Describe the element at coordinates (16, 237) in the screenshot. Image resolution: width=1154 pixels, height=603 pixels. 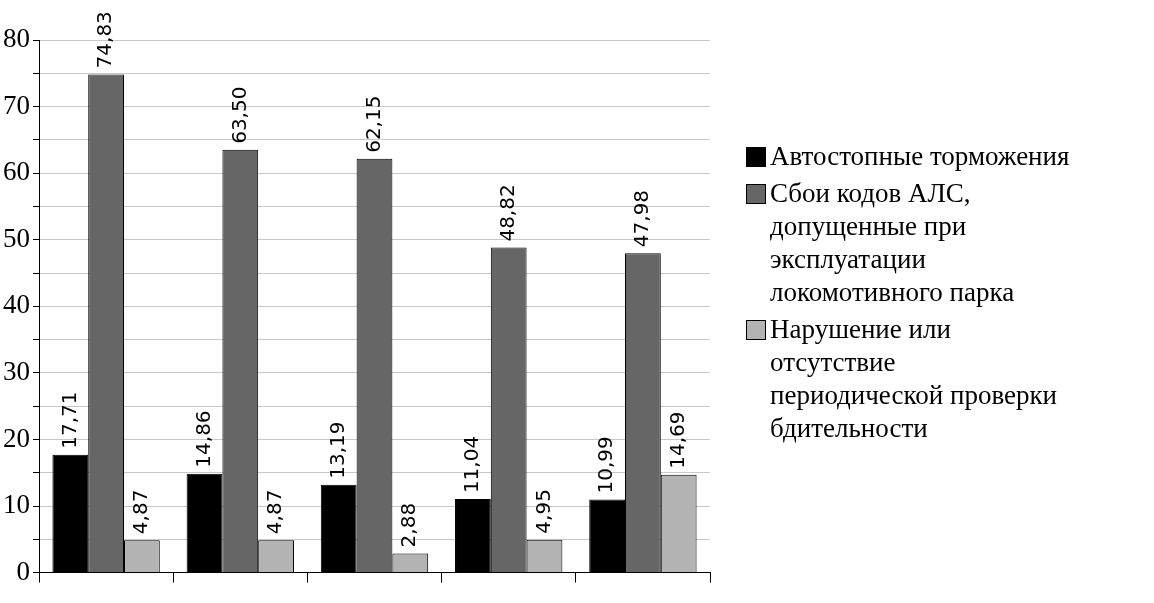
I see `y-tick-label: 50` at that location.